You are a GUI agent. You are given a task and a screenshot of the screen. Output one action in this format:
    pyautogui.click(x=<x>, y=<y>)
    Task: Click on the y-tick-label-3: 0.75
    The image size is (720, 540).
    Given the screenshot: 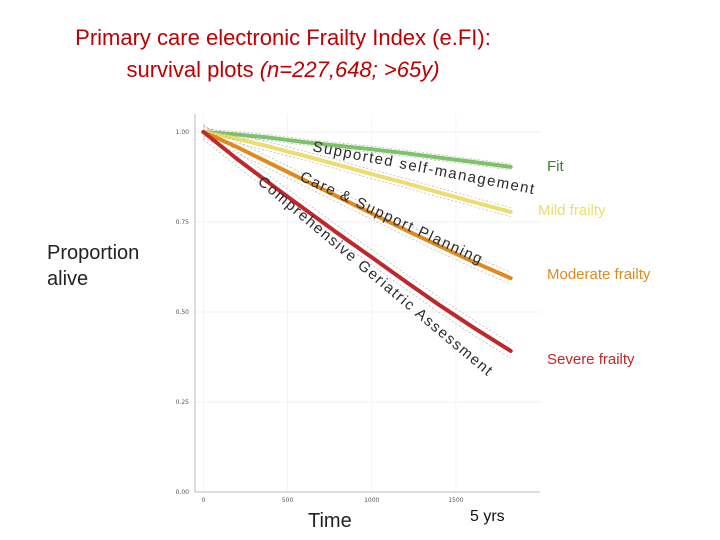 What is the action you would take?
    pyautogui.click(x=183, y=222)
    